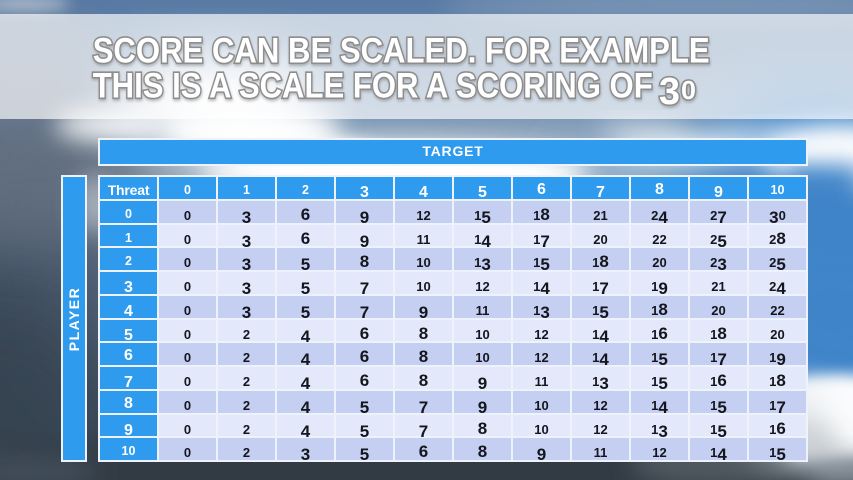  What do you see at coordinates (688, 90) in the screenshot?
I see `svg-text: 0` at bounding box center [688, 90].